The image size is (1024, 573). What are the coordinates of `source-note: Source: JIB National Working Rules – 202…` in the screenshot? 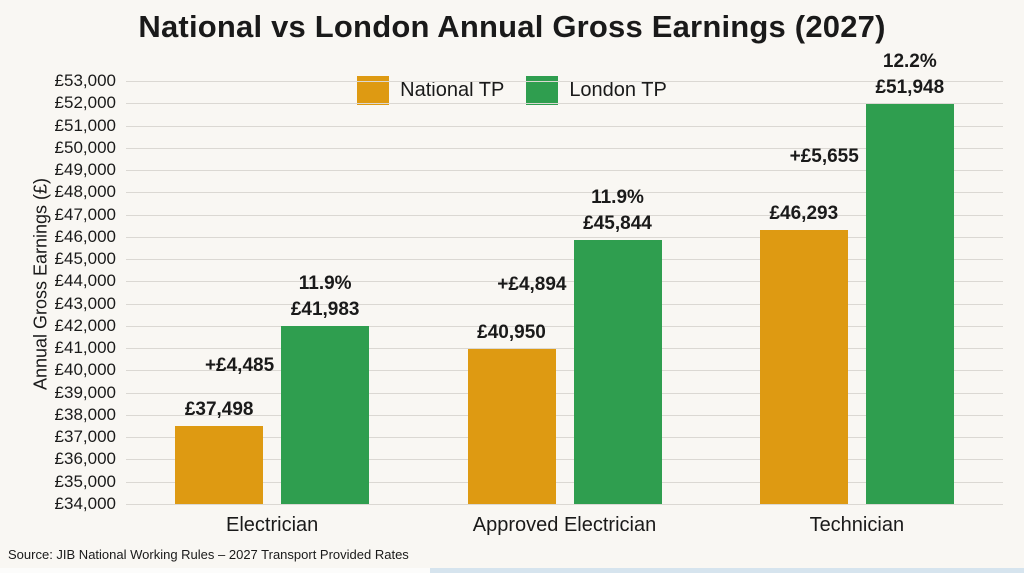 It's located at (208, 554).